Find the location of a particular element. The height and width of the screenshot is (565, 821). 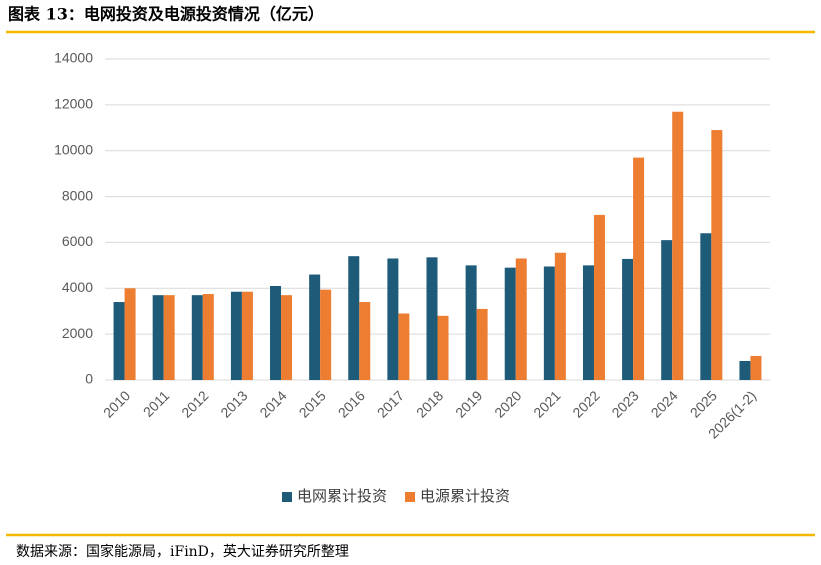

x-tick-label: 2024 is located at coordinates (664, 403).